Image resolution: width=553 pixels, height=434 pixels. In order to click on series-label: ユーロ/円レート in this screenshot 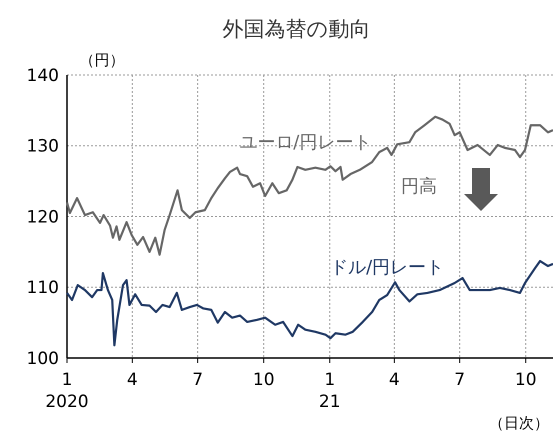, I will do `click(305, 142)`.